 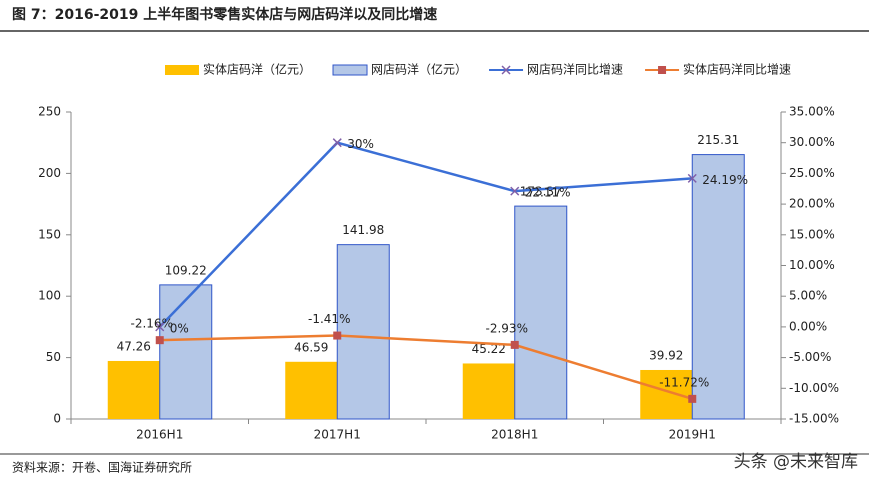 I want to click on y-tick-label: 0, so click(x=57, y=419).